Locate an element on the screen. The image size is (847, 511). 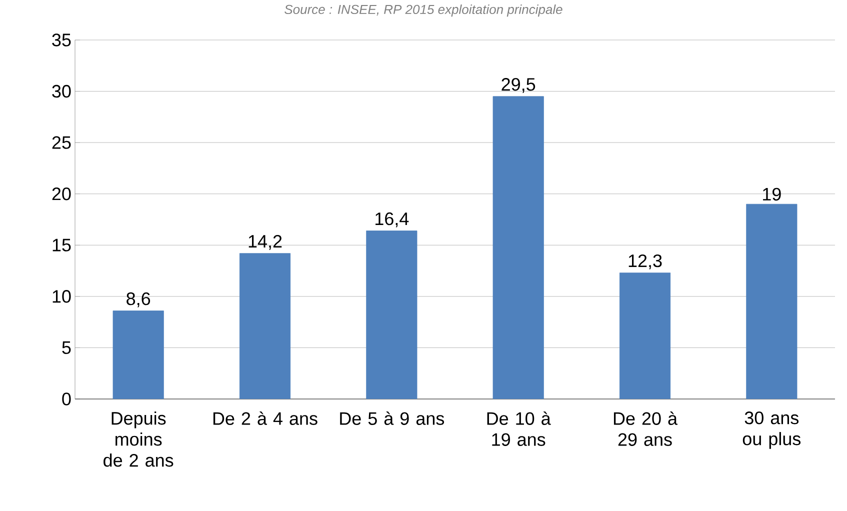
data-label: 12,3 is located at coordinates (645, 262).